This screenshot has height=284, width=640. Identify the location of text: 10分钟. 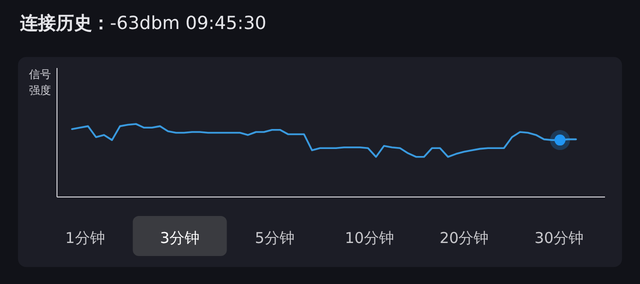
(369, 238).